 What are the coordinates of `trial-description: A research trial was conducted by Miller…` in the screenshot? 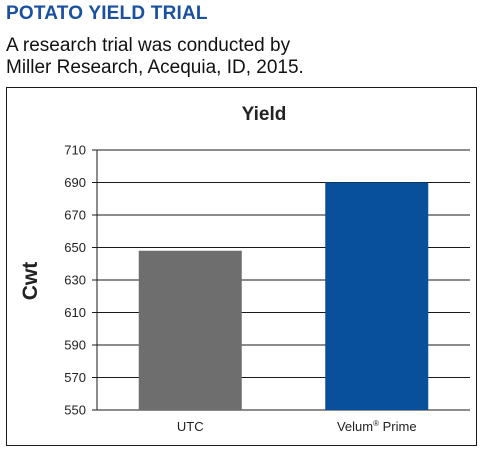 It's located at (155, 57).